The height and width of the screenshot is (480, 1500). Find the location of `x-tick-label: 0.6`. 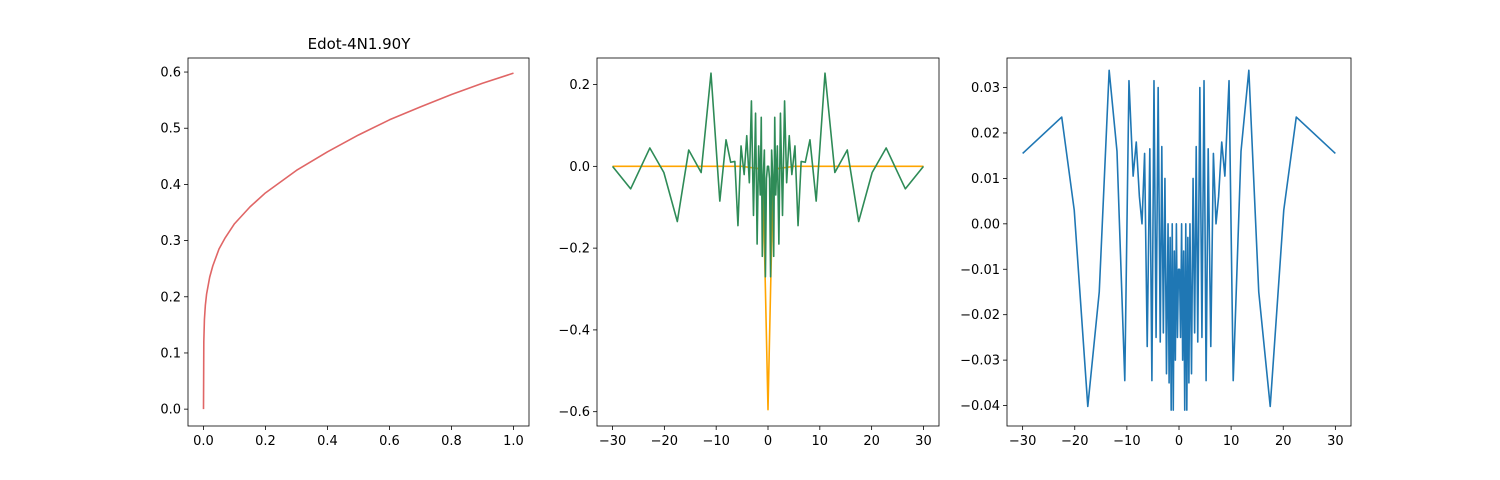

x-tick-label: 0.6 is located at coordinates (389, 441).